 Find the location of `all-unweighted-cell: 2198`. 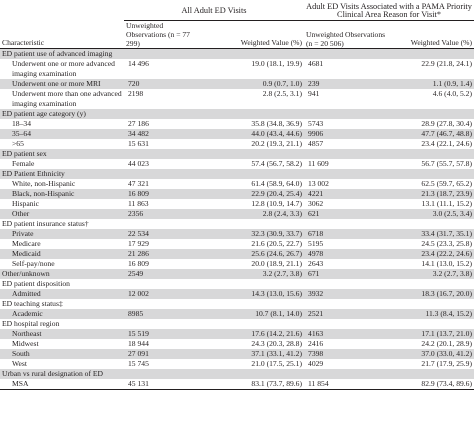

all-unweighted-cell: 2198 is located at coordinates (136, 93).